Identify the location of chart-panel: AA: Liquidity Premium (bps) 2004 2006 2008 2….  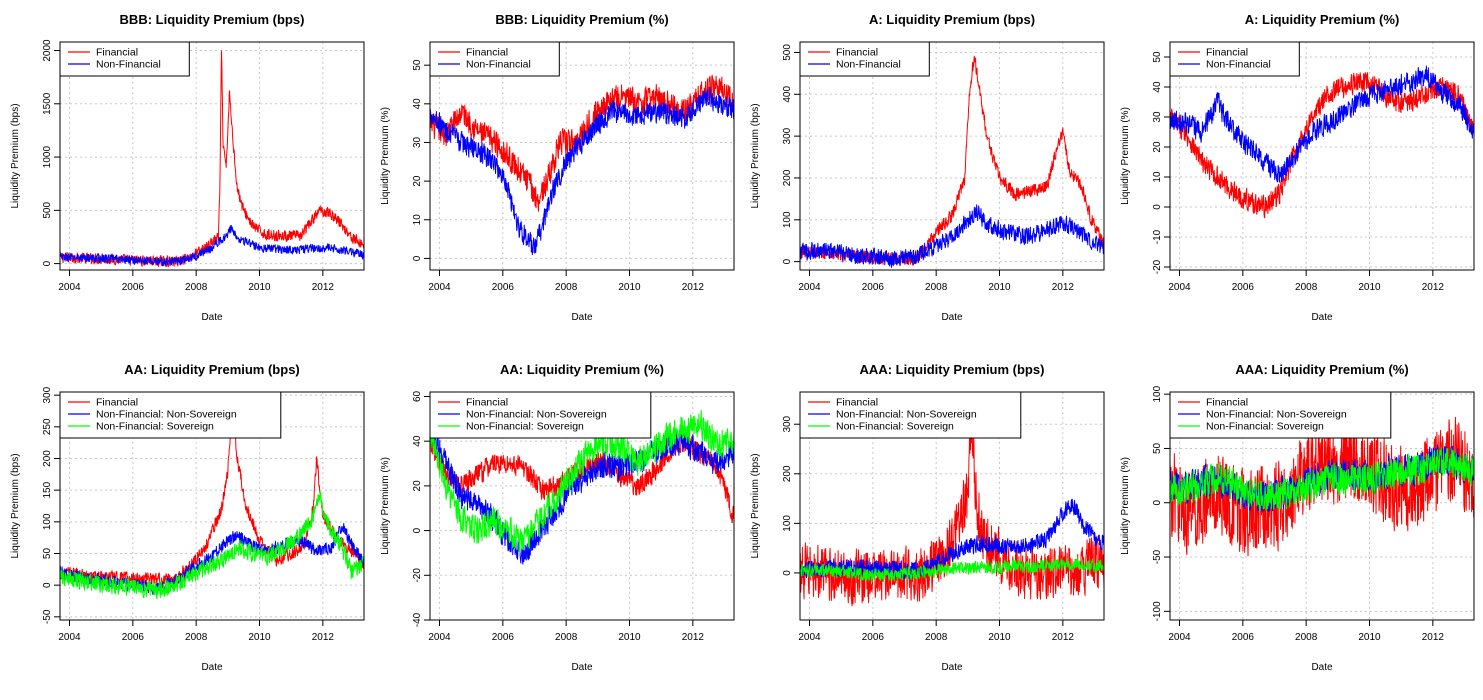
(187, 517).